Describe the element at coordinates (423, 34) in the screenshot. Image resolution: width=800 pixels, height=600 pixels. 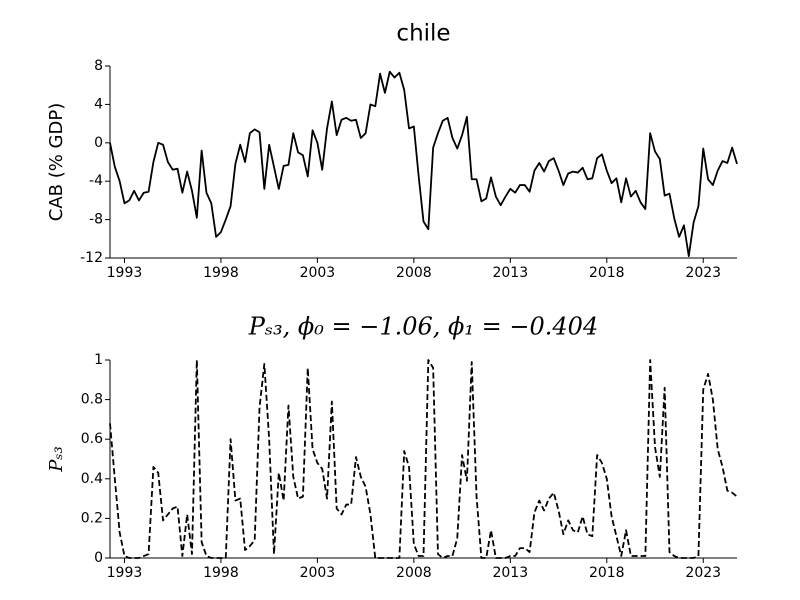
I see `chart-title: chile` at that location.